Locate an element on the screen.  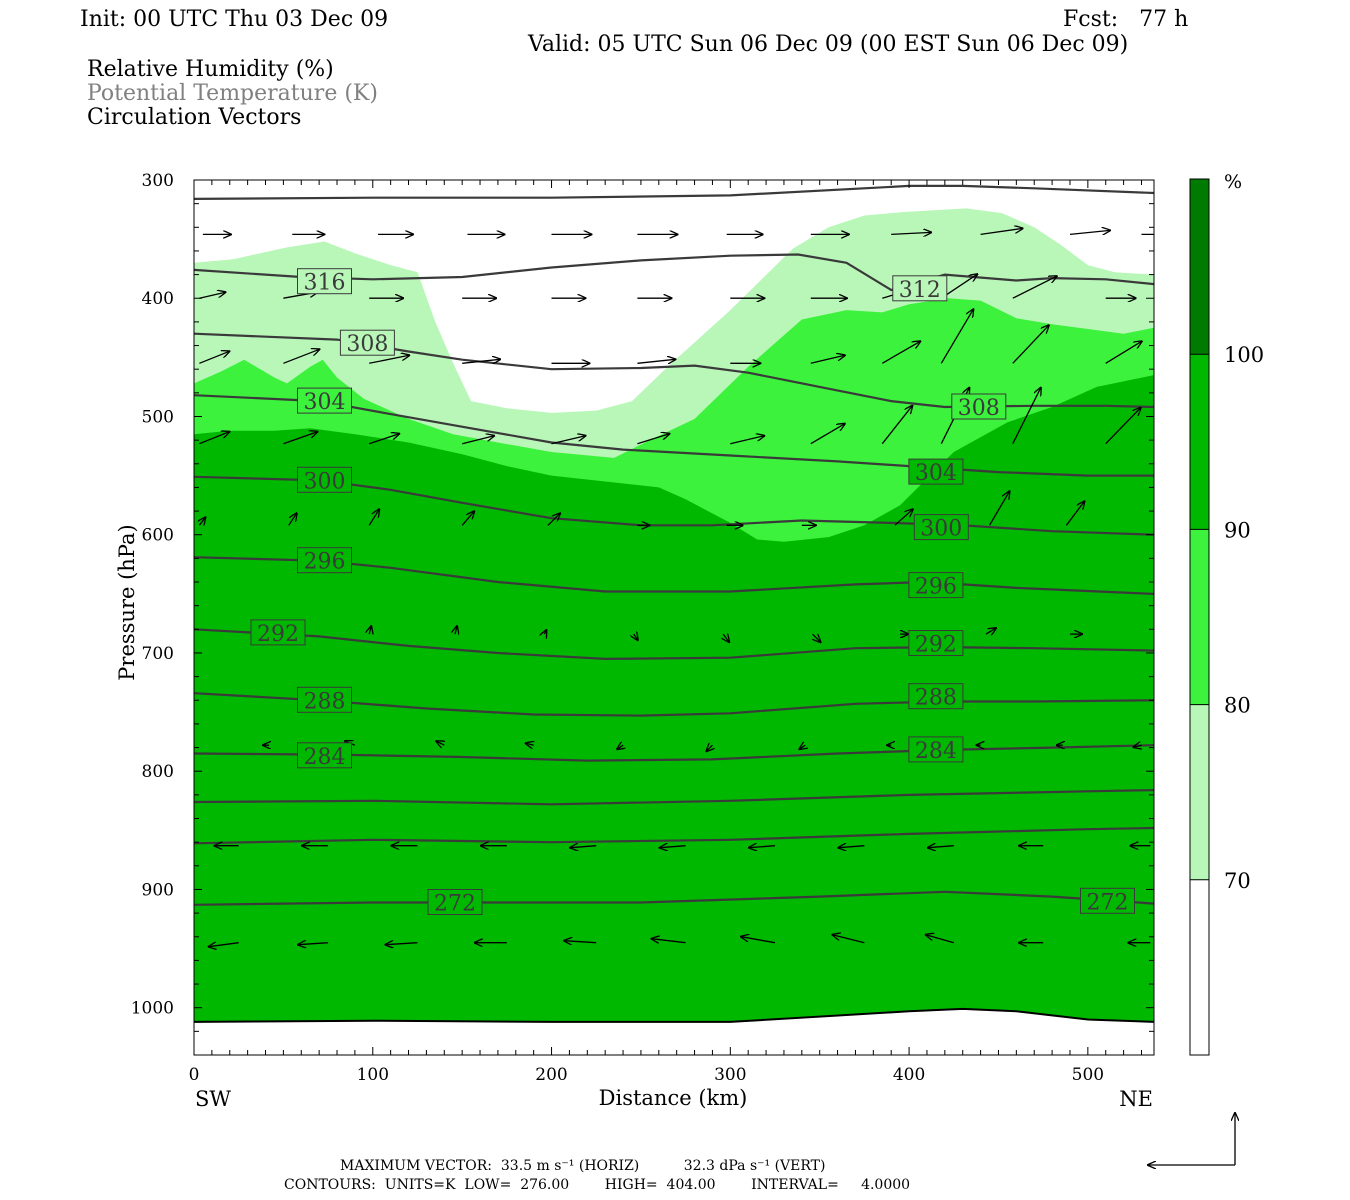
contour-label-text: 284 is located at coordinates (325, 757).